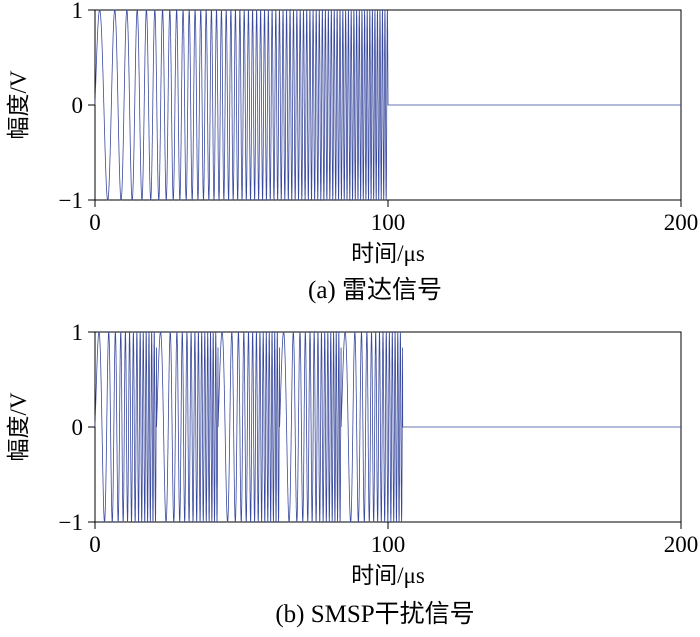  What do you see at coordinates (374, 614) in the screenshot?
I see `chart-caption: (b) SMSP干扰信号` at bounding box center [374, 614].